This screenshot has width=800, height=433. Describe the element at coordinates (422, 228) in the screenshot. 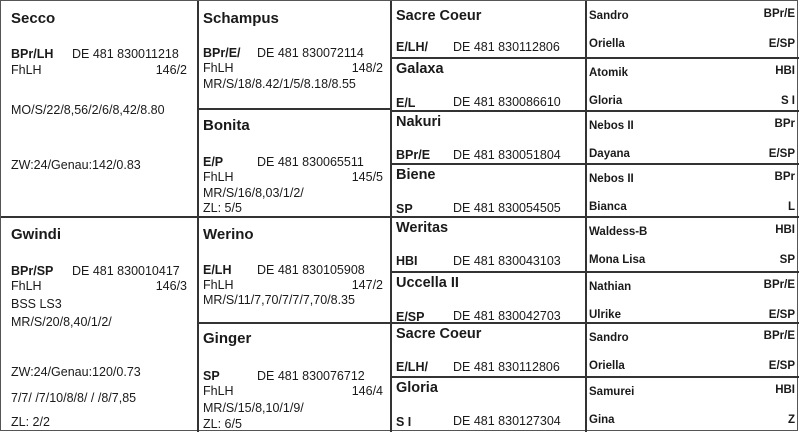

I see `horse-name: Weritas` at that location.